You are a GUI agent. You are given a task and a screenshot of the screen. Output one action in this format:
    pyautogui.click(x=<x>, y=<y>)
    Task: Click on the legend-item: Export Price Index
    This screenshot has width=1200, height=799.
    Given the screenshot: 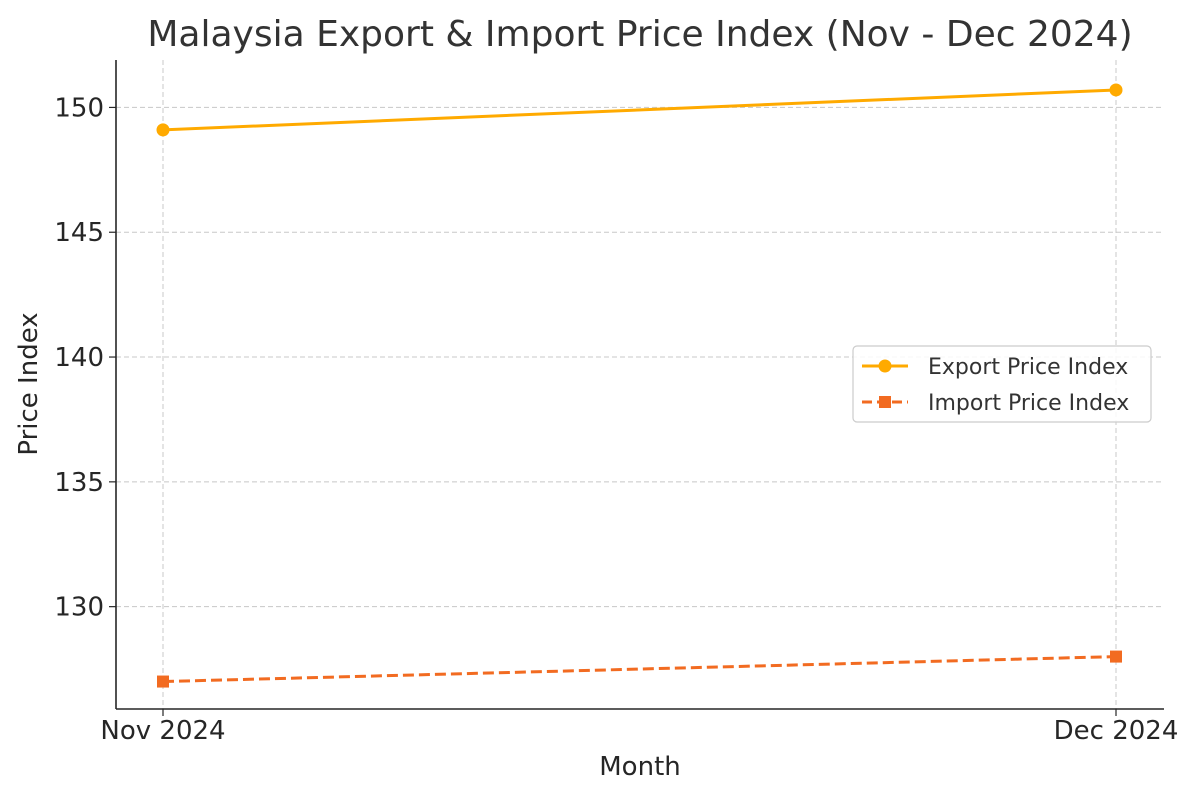 What is the action you would take?
    pyautogui.click(x=995, y=367)
    